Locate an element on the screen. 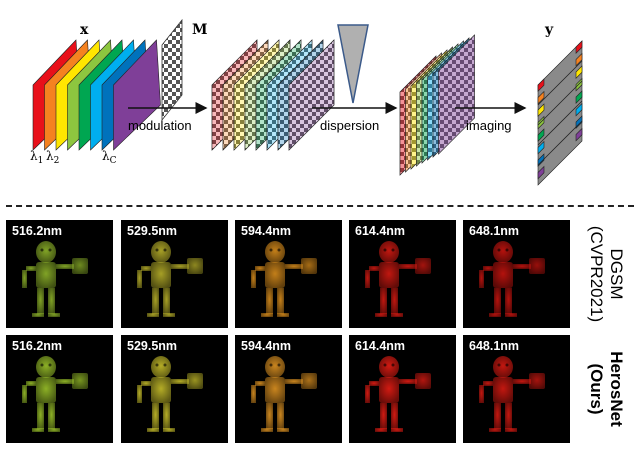 The height and width of the screenshot is (449, 640). mask-pattern is located at coordinates (172, 70).